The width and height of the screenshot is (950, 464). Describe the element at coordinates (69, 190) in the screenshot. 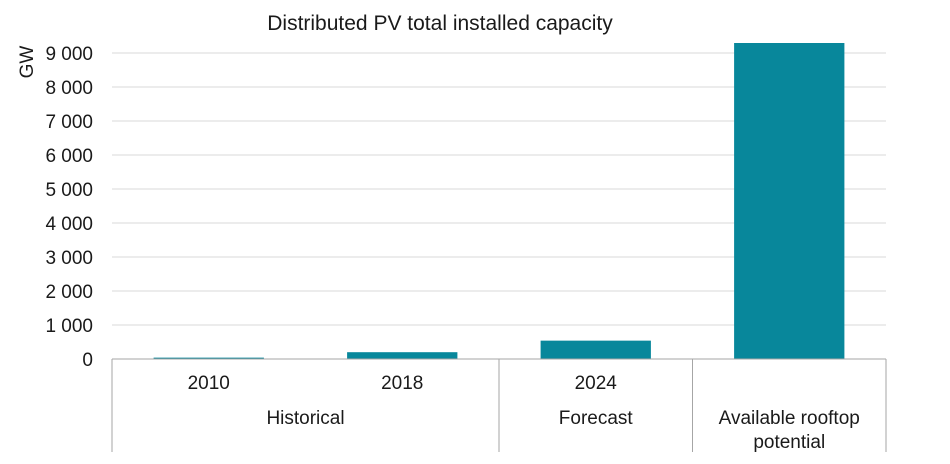

I see `y-tick-label: 5 000` at that location.